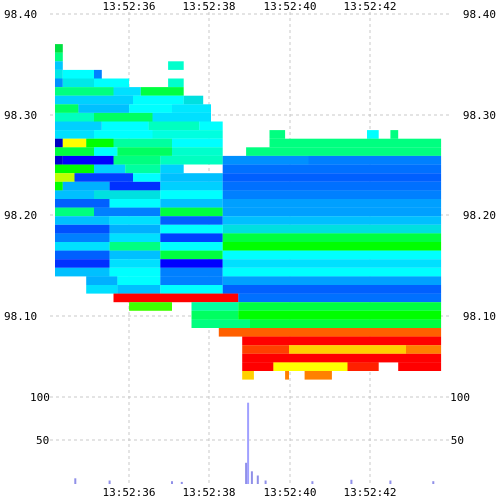  Describe the element at coordinates (42, 440) in the screenshot. I see `volume-tick-left: 50` at that location.